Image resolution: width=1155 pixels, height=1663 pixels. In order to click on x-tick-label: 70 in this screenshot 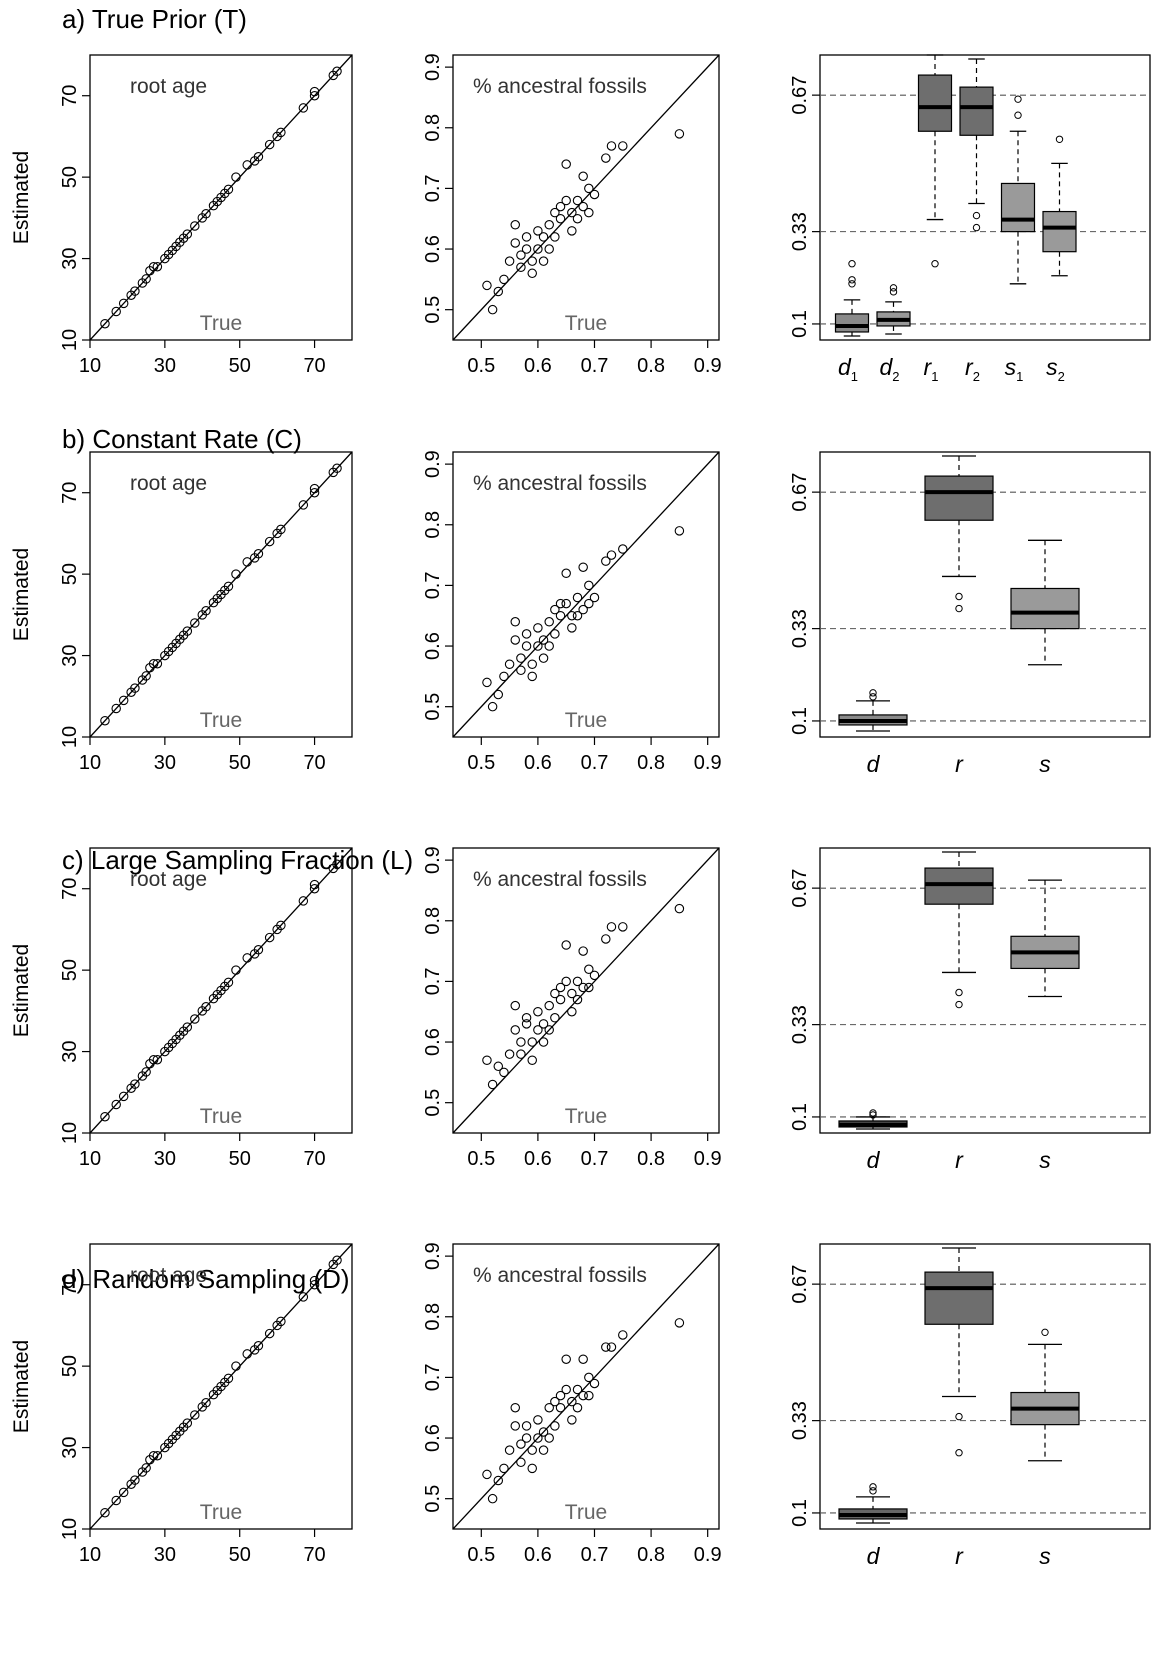, I will do `click(314, 763)`.